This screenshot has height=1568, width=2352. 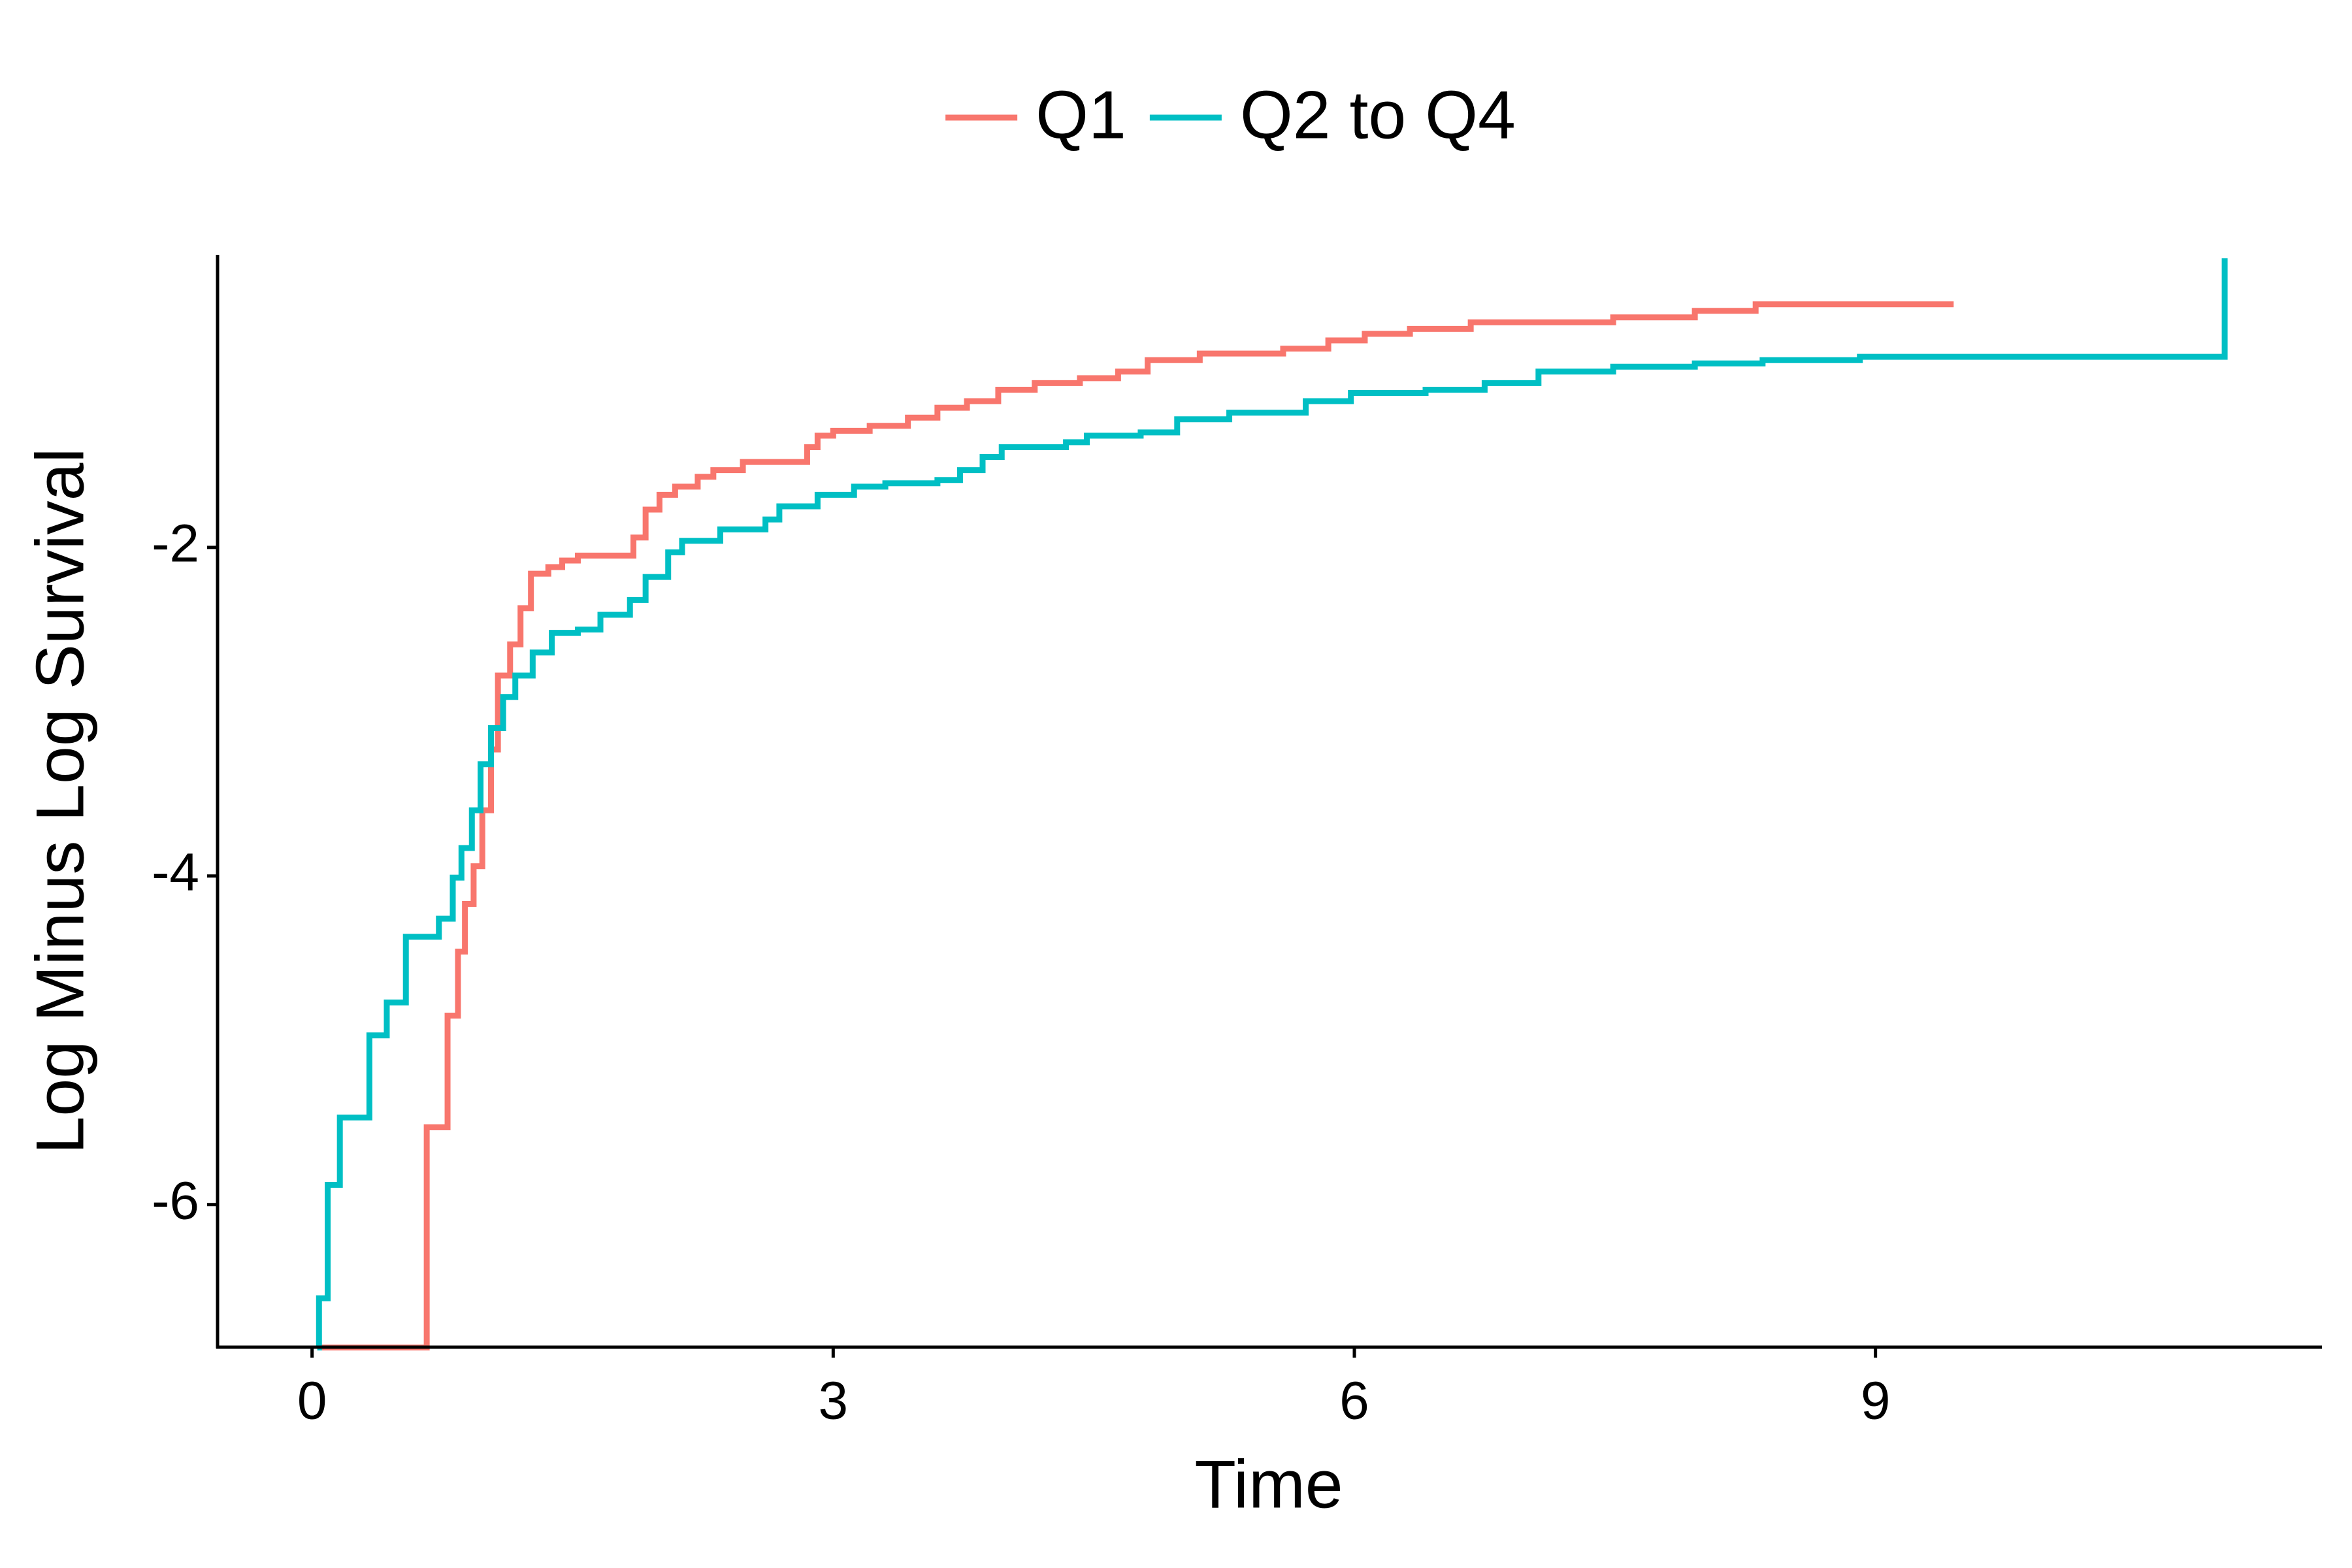 What do you see at coordinates (312, 1401) in the screenshot?
I see `x-tick-label: 0` at bounding box center [312, 1401].